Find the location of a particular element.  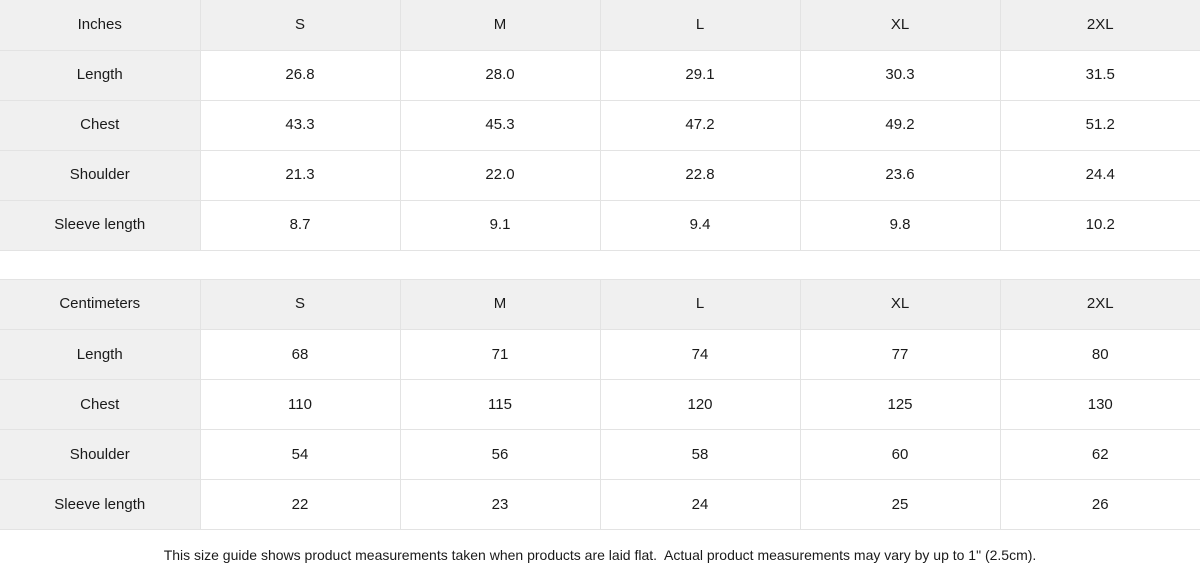

cell-sleeve-length-l: 9.4 is located at coordinates (700, 225).